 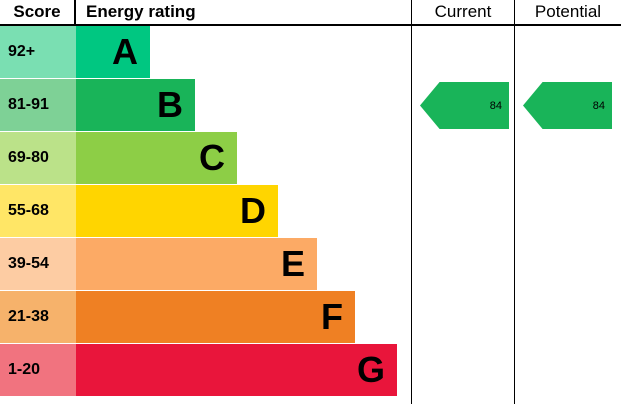 What do you see at coordinates (292, 263) in the screenshot?
I see `rating-letter: E` at bounding box center [292, 263].